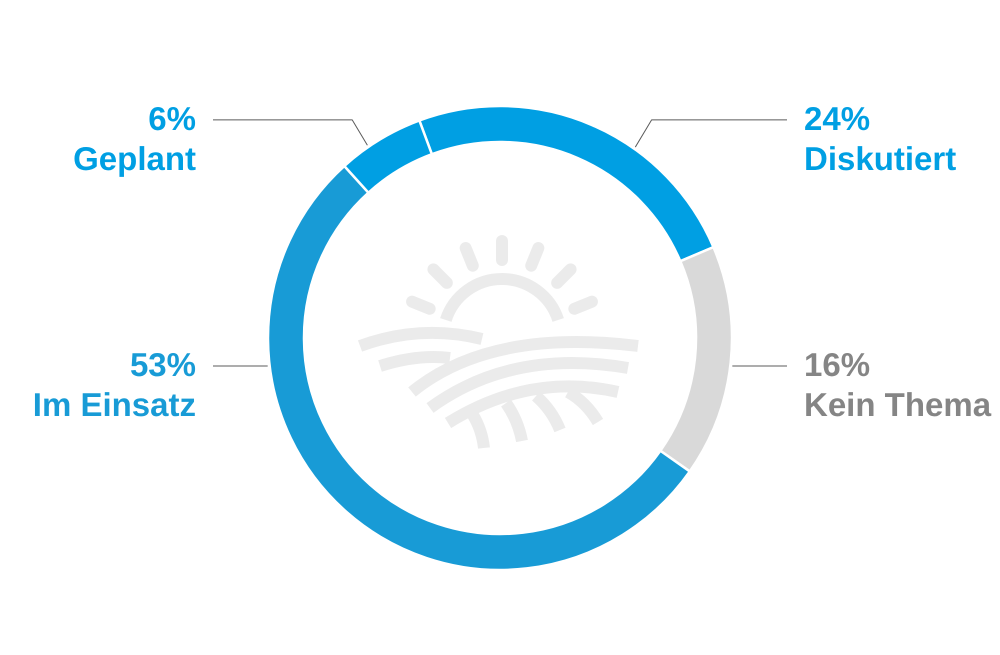 This screenshot has height=655, width=1000. Describe the element at coordinates (837, 118) in the screenshot. I see `data-label: 24%` at that location.